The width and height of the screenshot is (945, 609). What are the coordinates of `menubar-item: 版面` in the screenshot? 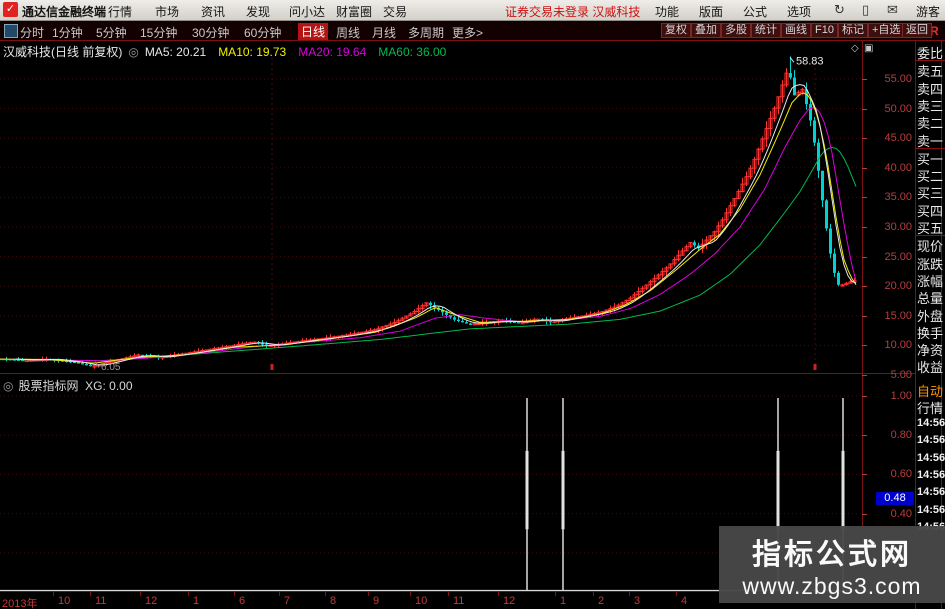 It's located at (711, 12).